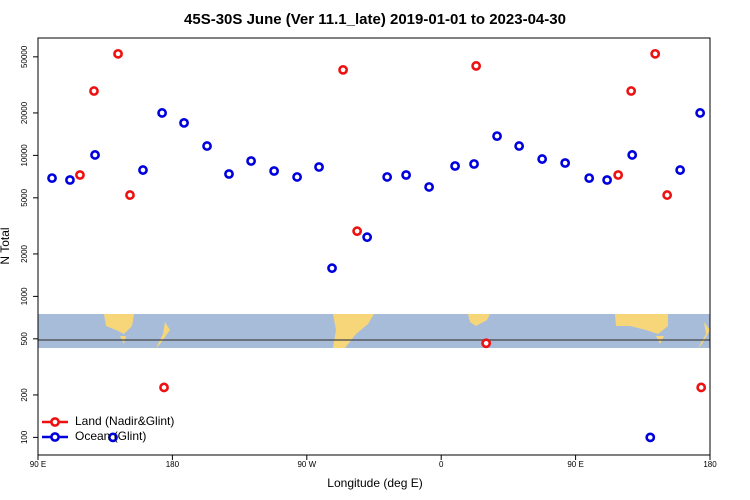 The image size is (750, 500). I want to click on y-tick-label: 100, so click(24, 437).